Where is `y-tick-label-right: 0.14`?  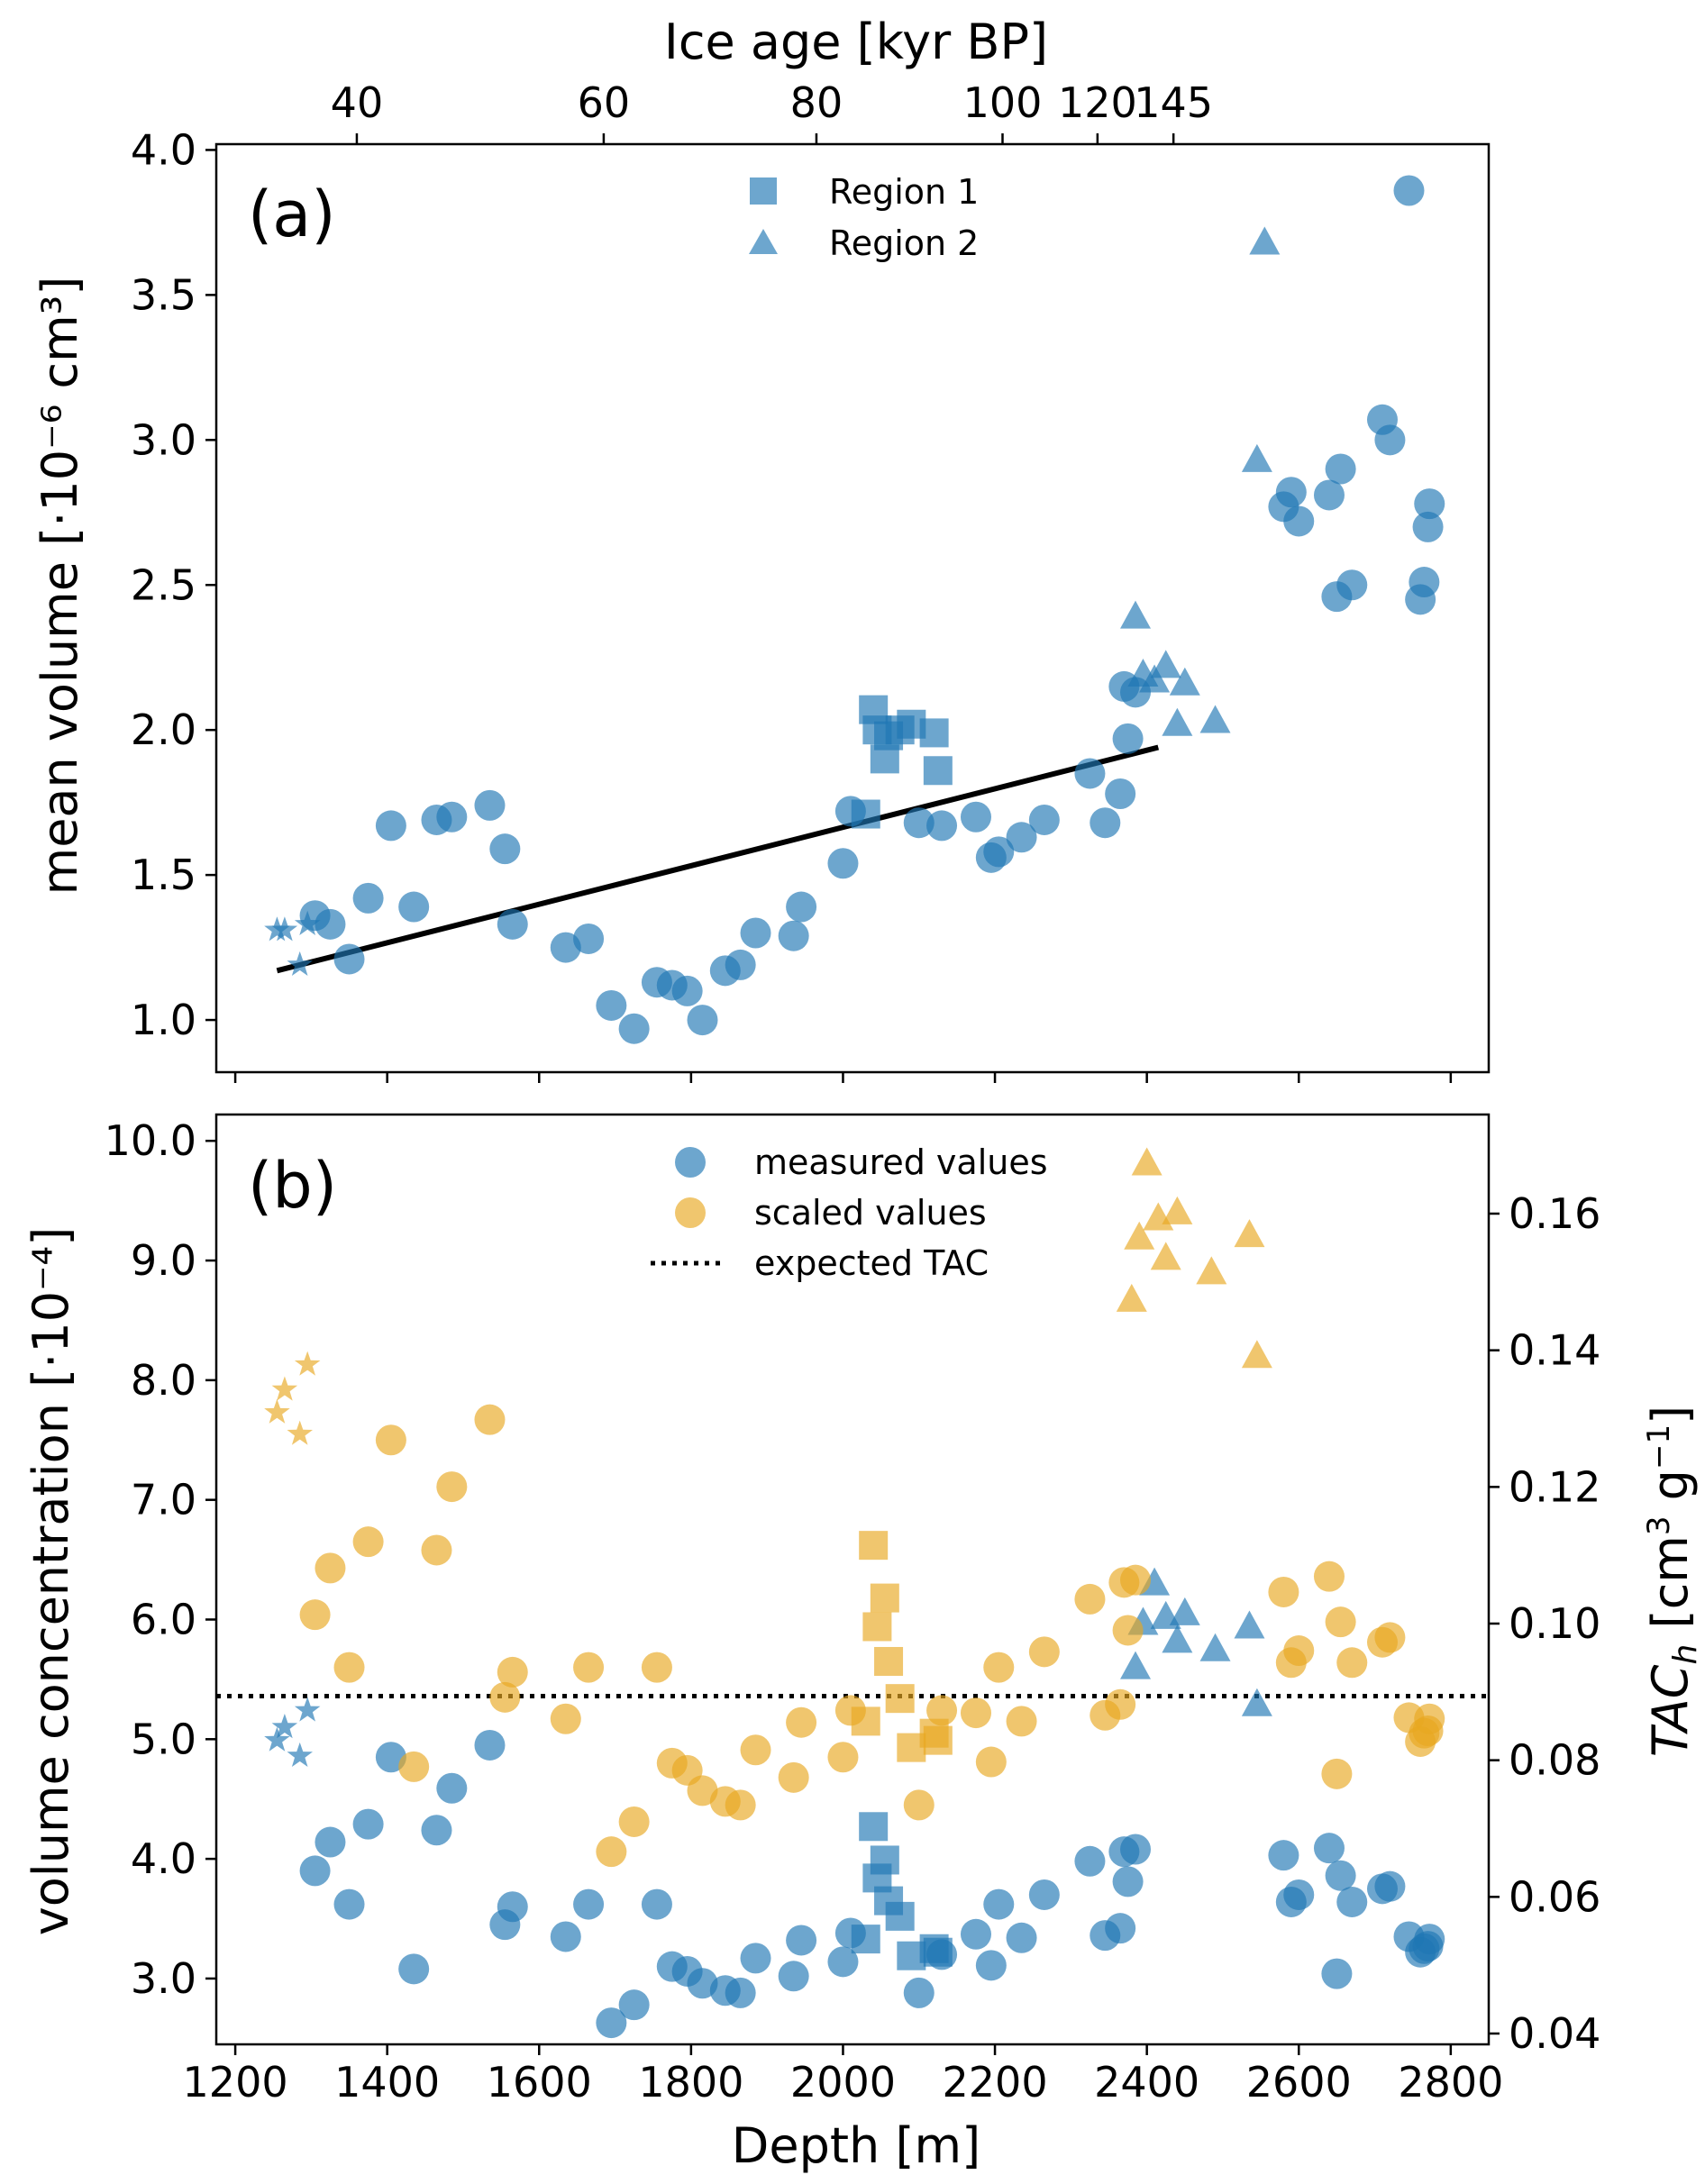 y-tick-label-right: 0.14 is located at coordinates (1554, 1350).